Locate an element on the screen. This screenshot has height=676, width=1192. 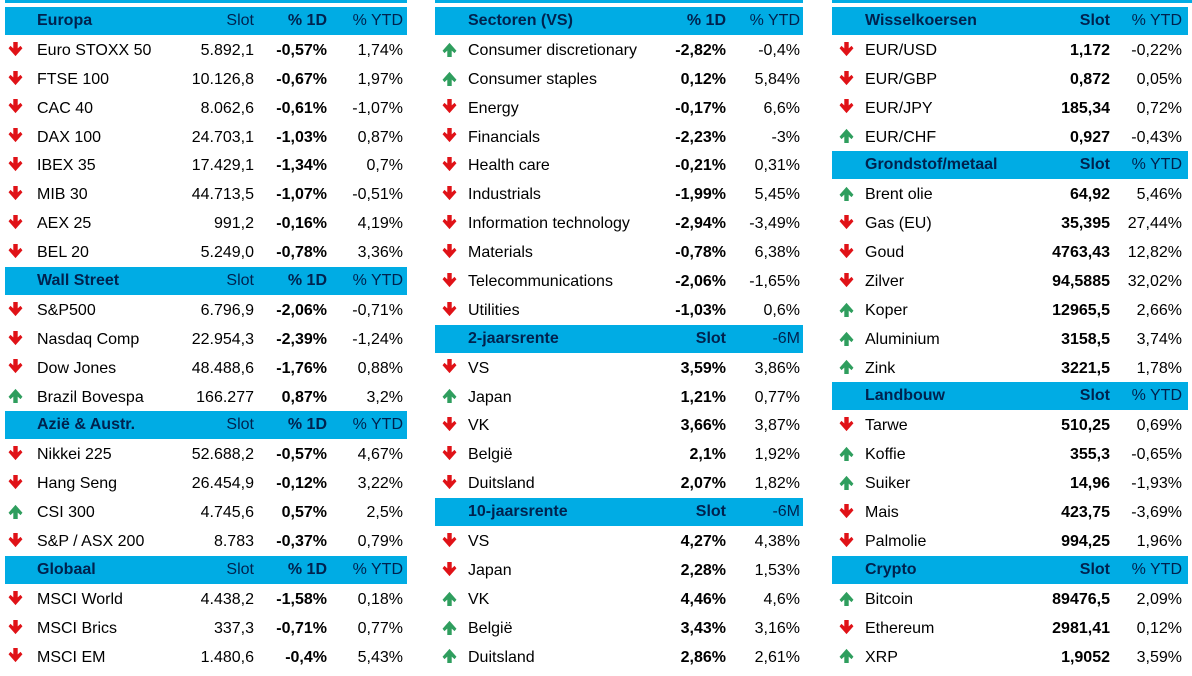
value-cell: 3,66% is located at coordinates (703, 426).